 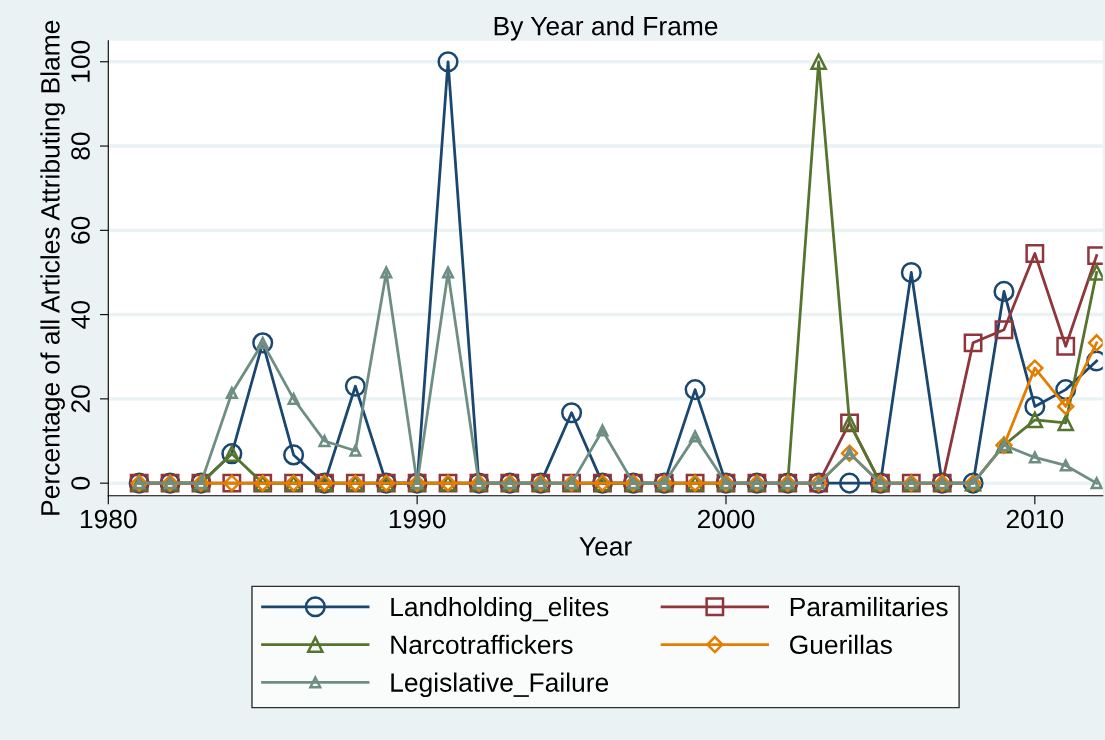 What do you see at coordinates (80, 314) in the screenshot?
I see `y-tick-label: 40` at bounding box center [80, 314].